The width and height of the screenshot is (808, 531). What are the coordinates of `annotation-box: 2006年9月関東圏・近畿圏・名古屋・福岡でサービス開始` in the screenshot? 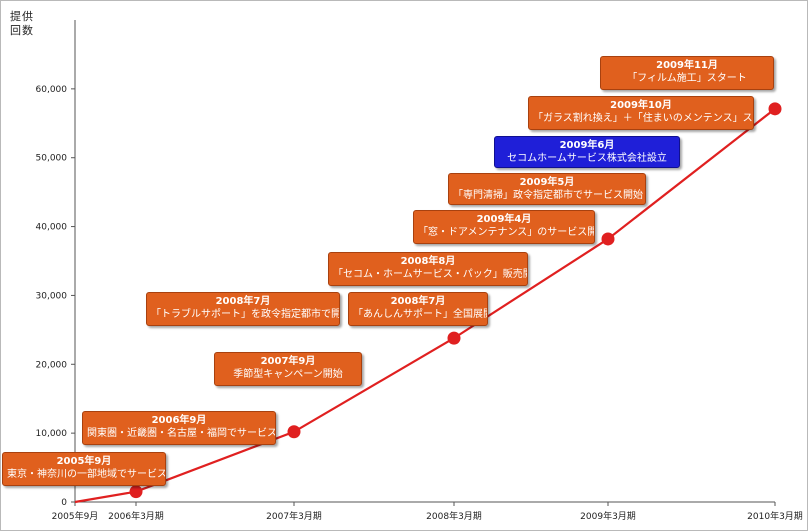 It's located at (179, 428).